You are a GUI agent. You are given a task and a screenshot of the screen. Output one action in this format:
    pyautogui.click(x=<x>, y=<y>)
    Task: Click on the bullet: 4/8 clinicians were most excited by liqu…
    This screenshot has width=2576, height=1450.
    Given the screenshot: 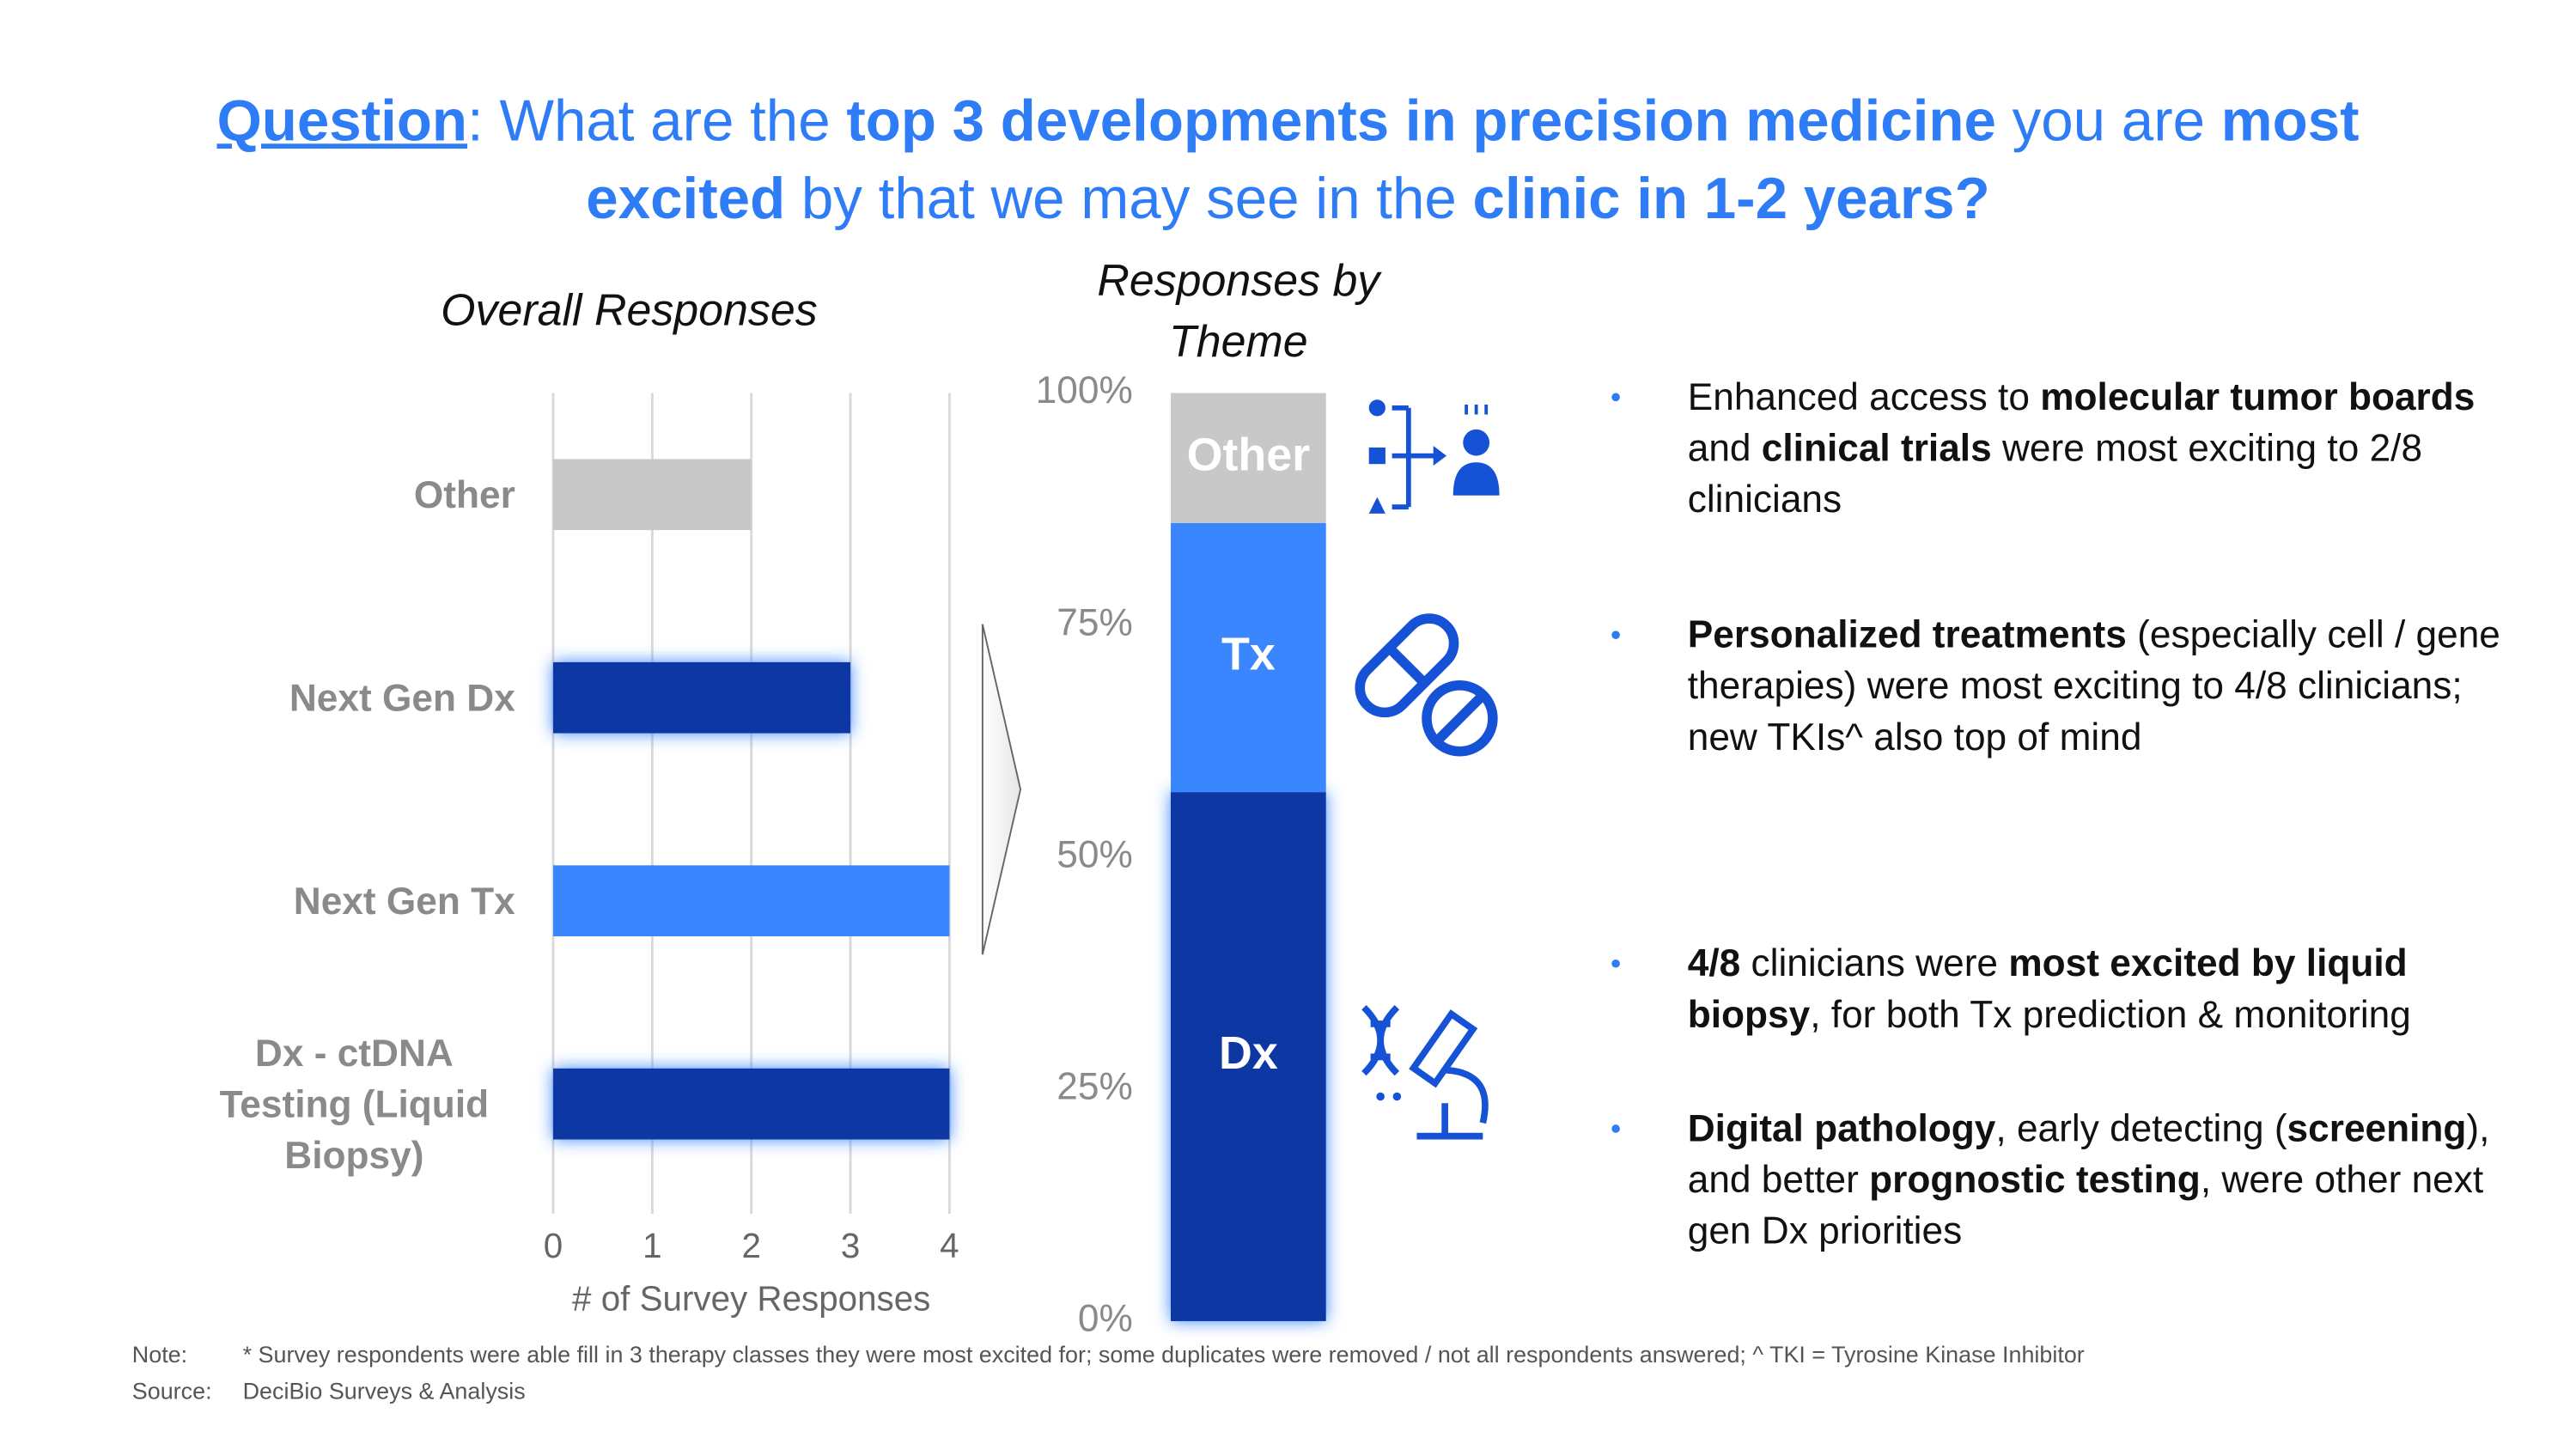 What is the action you would take?
    pyautogui.click(x=2058, y=989)
    